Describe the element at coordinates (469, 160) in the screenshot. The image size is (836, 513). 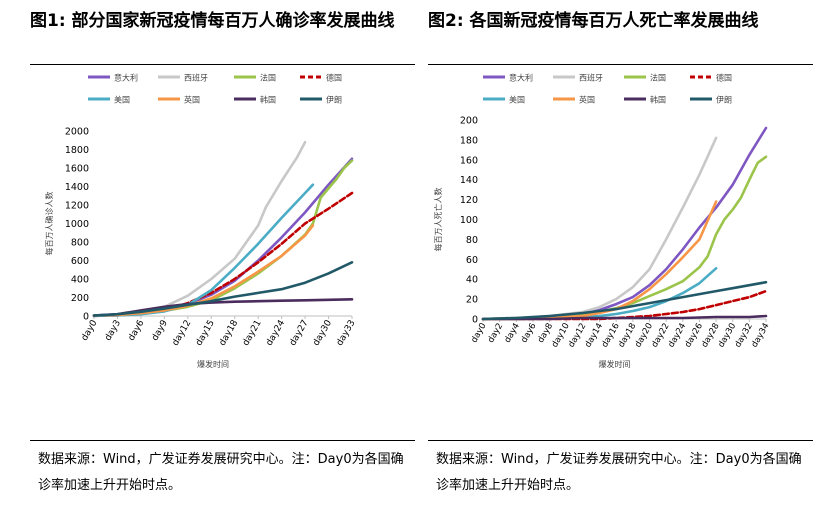
I see `y-tick-label: 160` at that location.